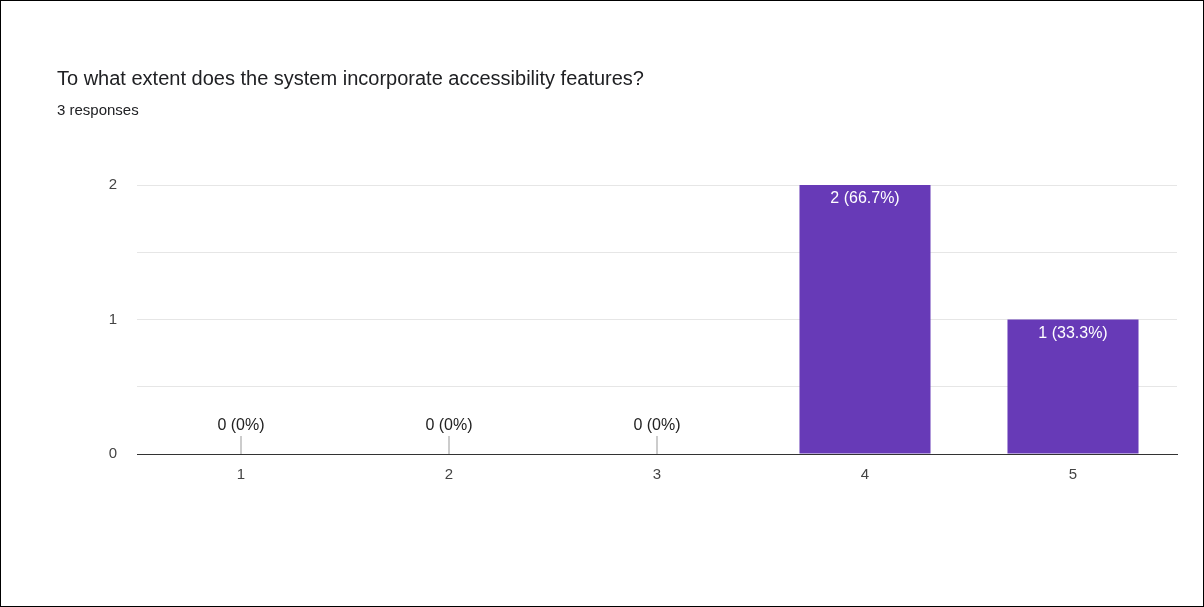 The image size is (1204, 607). I want to click on chart-title: To what extent does the system incorporate accessibility features?, so click(350, 78).